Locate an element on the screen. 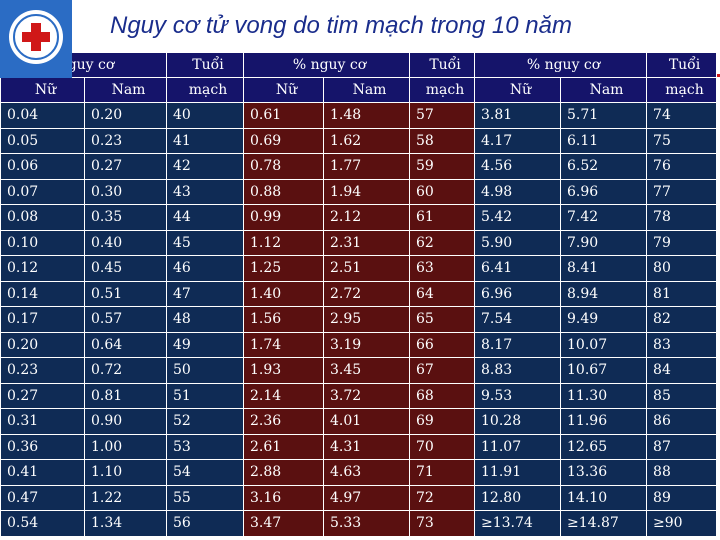  table-cell: 53 is located at coordinates (205, 446).